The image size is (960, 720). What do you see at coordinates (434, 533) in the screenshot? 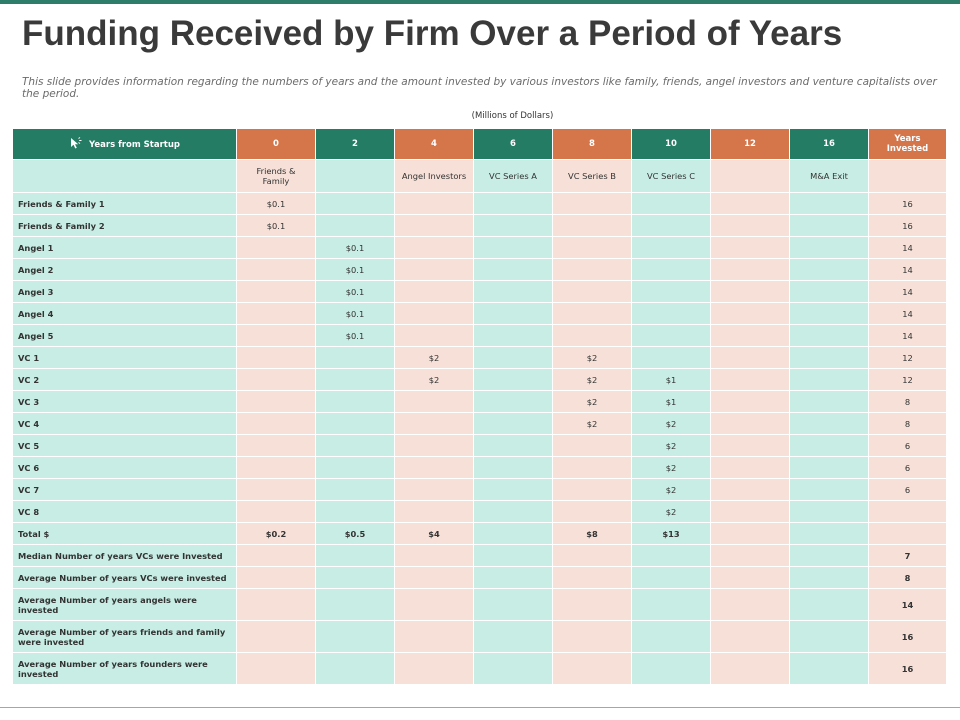
I see `value-cell: $4` at bounding box center [434, 533].